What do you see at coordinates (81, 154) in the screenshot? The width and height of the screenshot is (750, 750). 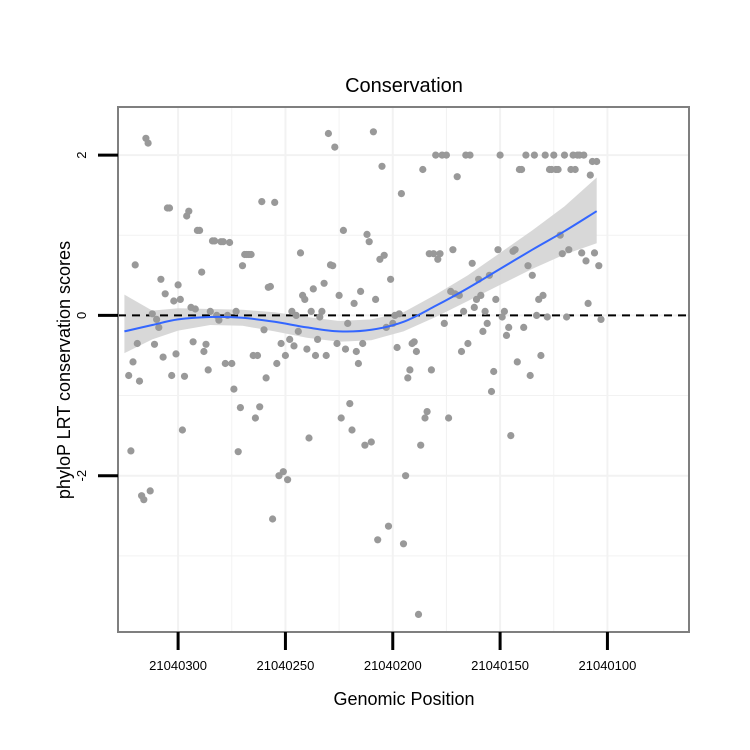 I see `y-tick-label: 2` at bounding box center [81, 154].